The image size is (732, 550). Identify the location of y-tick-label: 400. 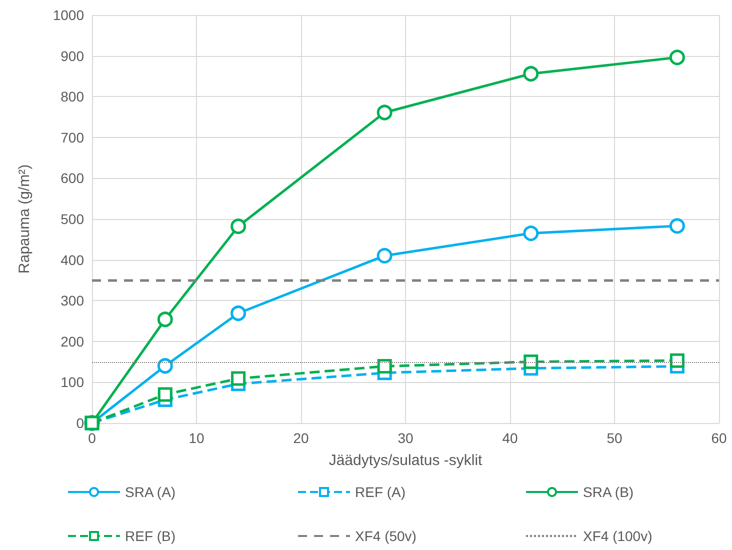
(72, 260).